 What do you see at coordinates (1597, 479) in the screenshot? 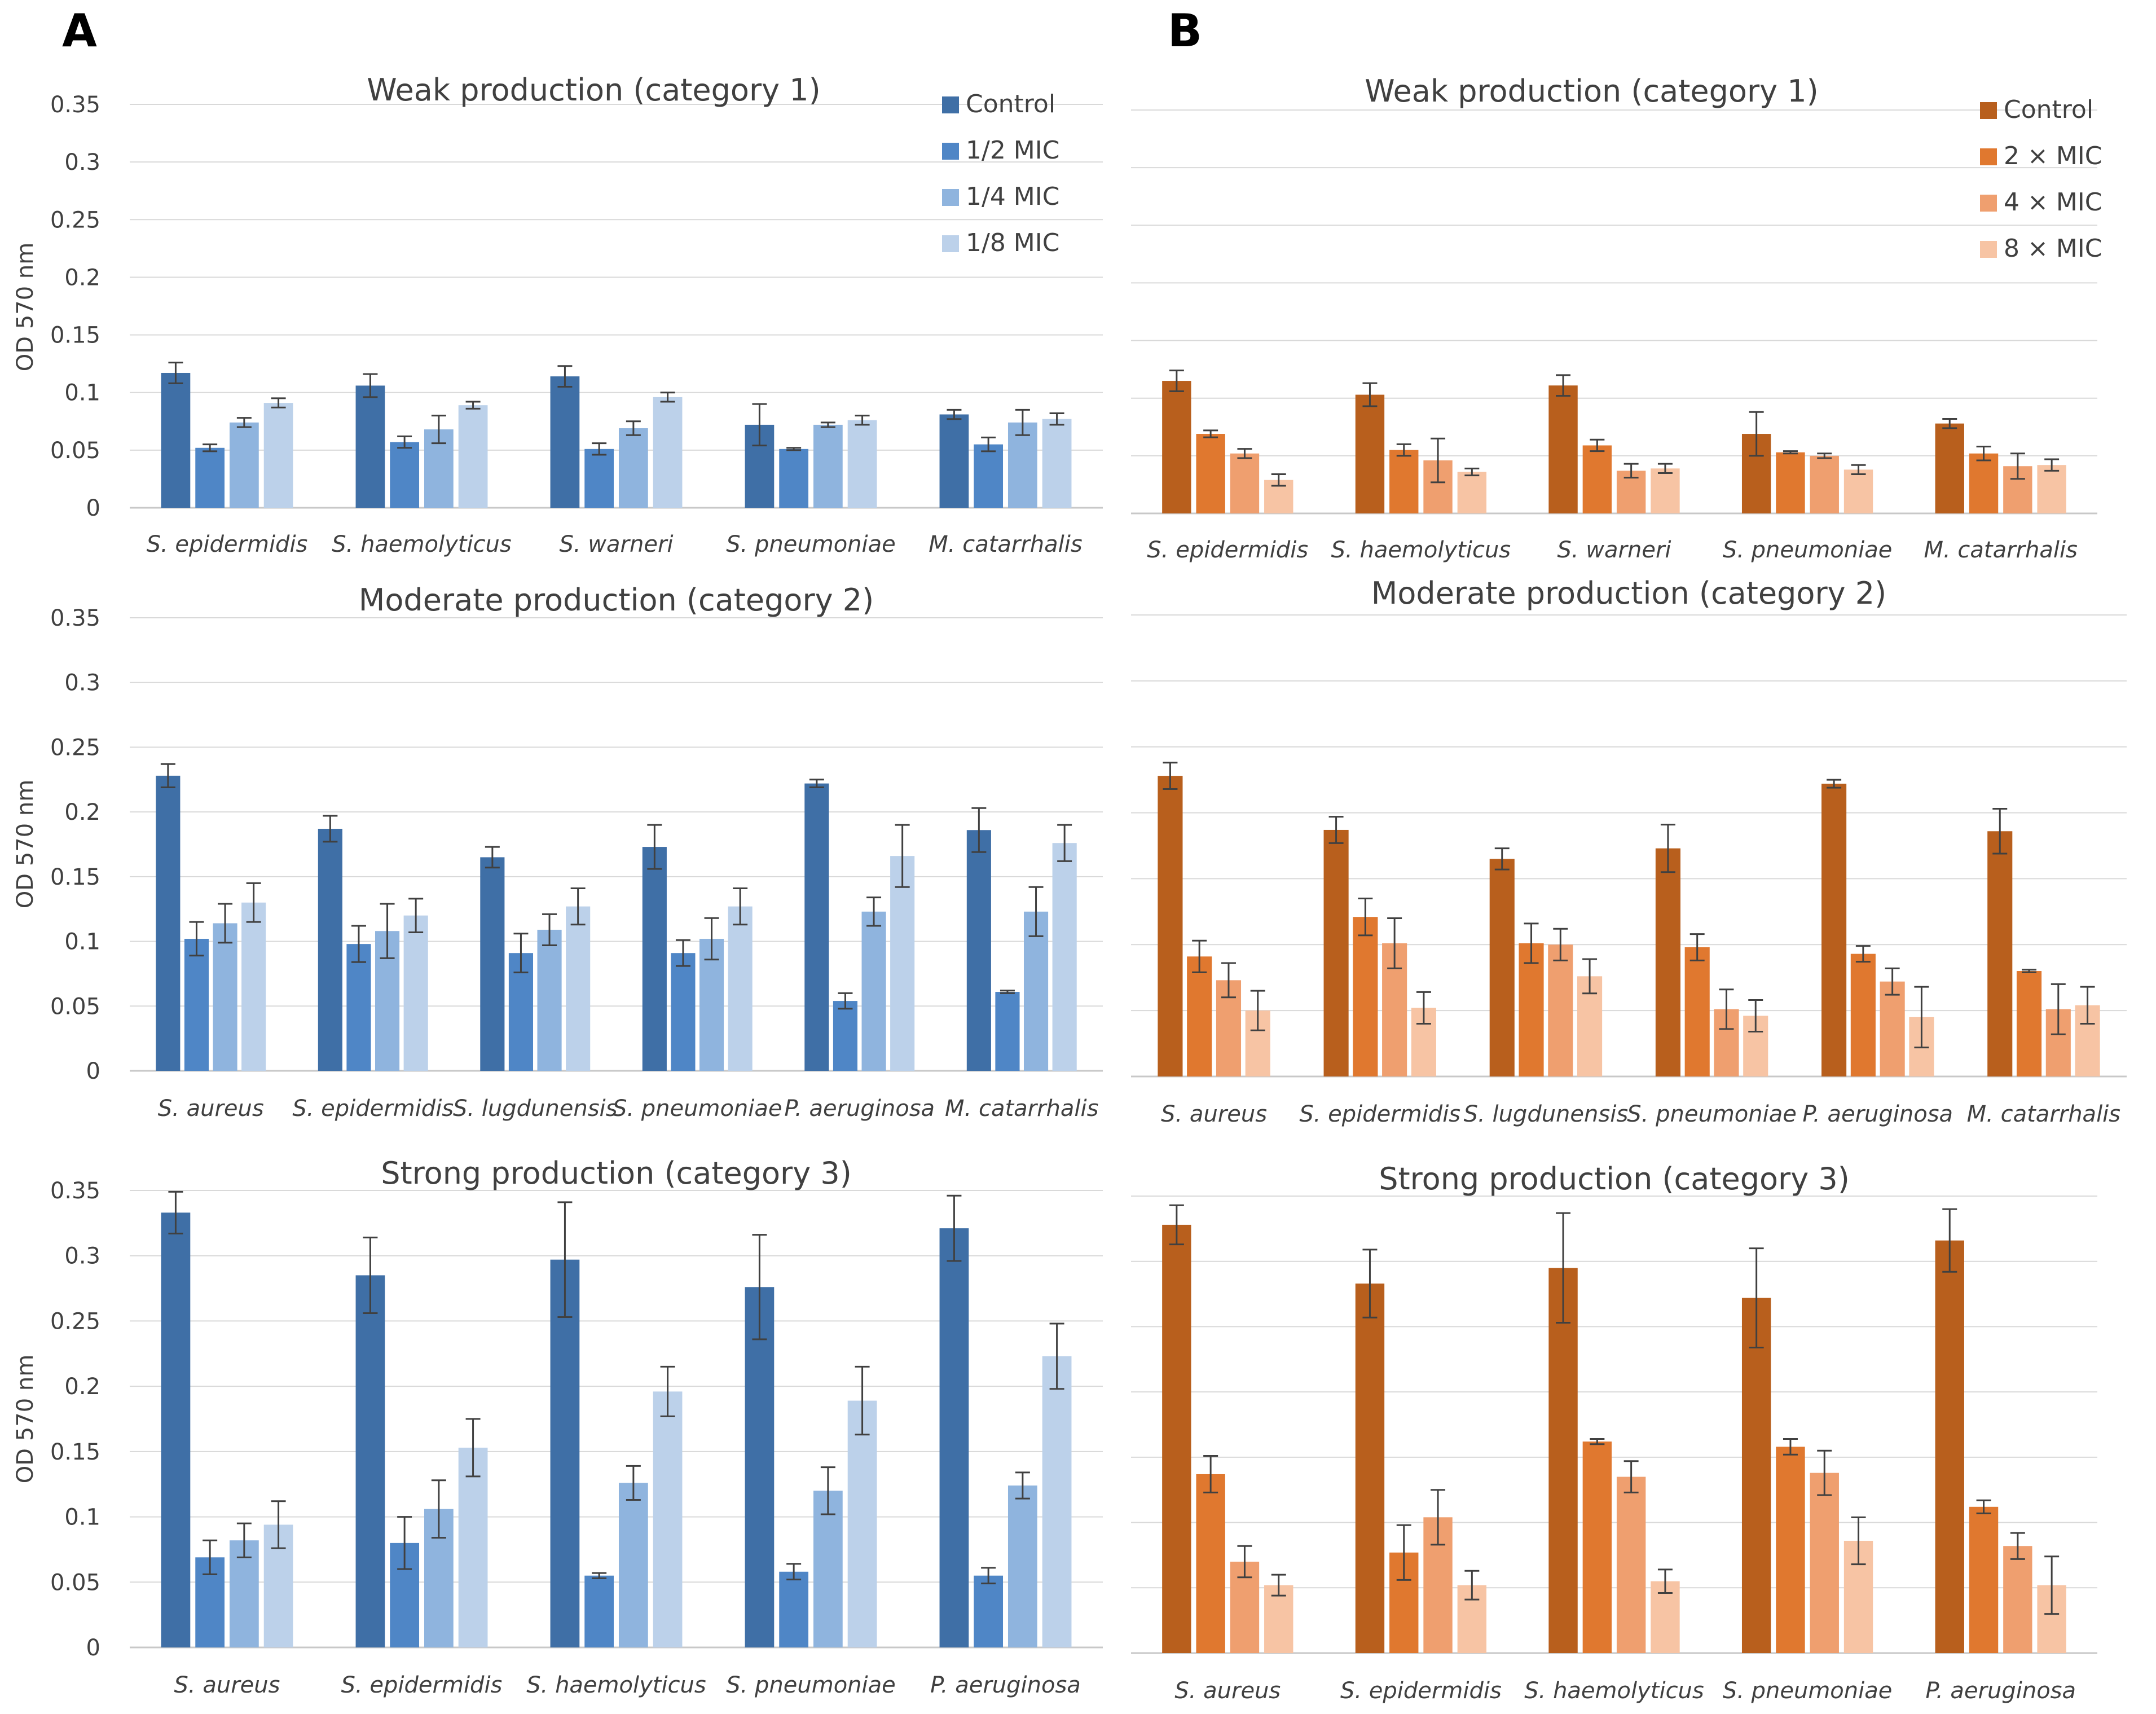
I see `bar-s-warneri-2-mic` at bounding box center [1597, 479].